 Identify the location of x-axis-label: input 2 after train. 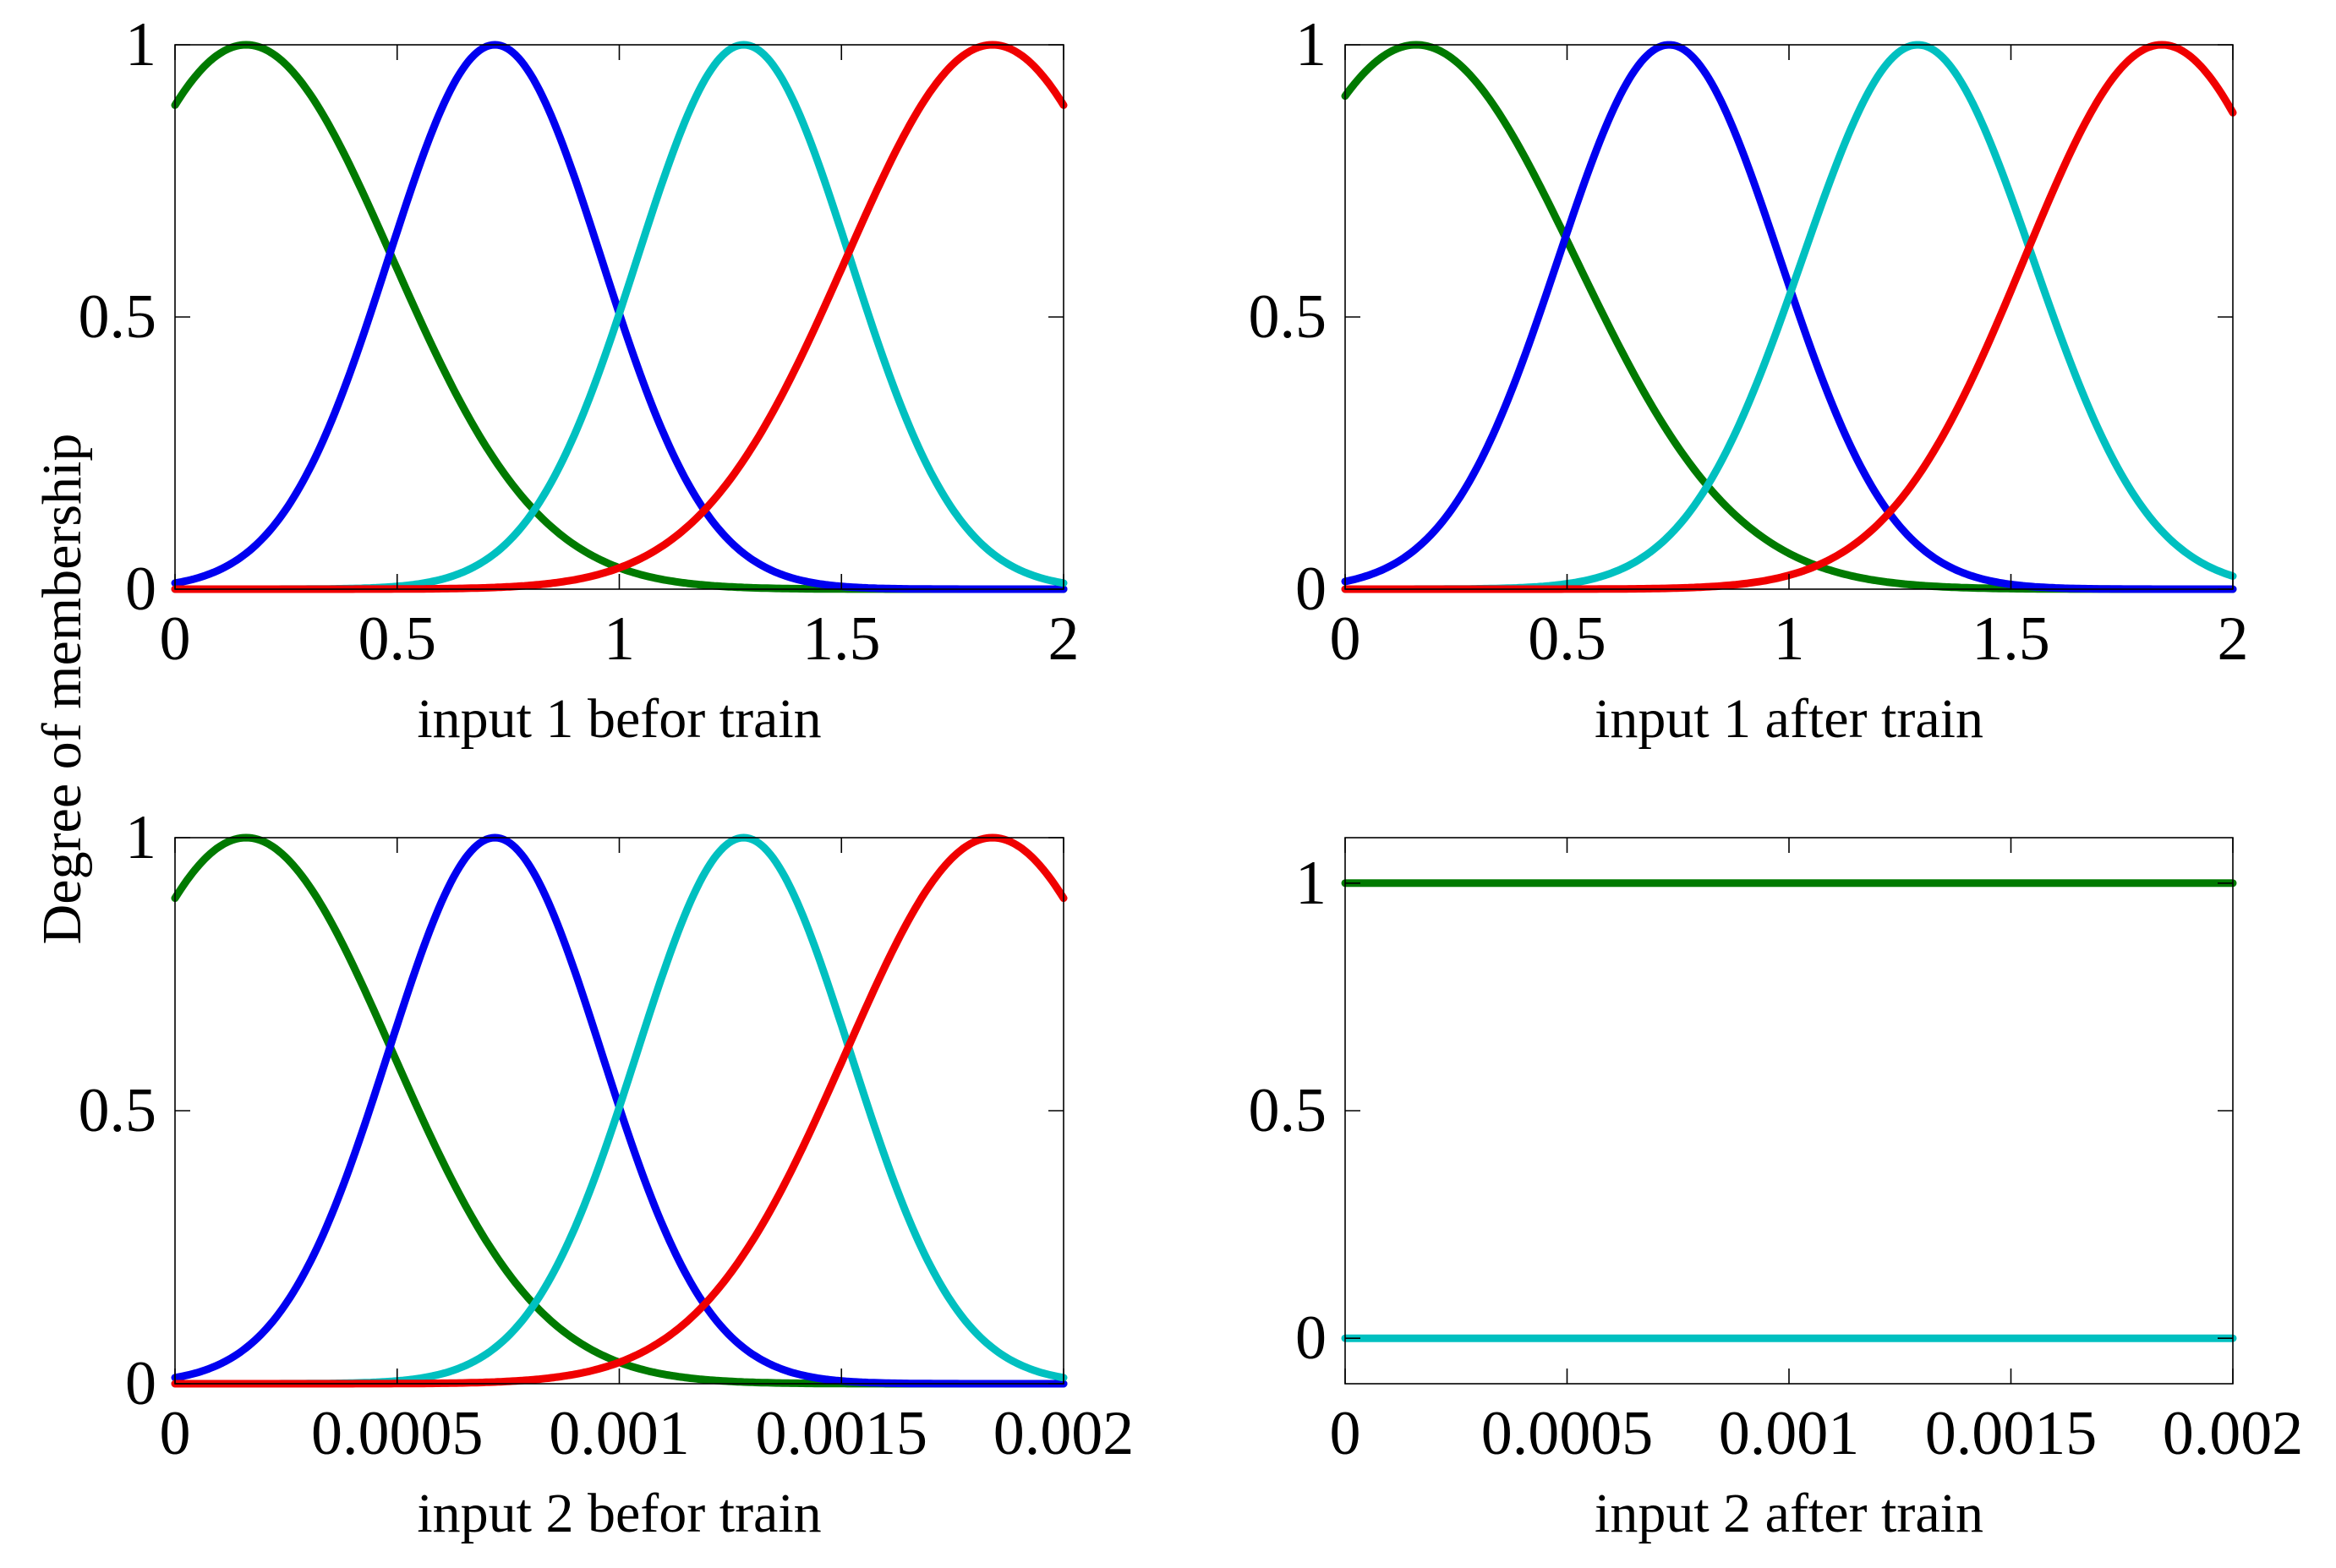
(1789, 1513).